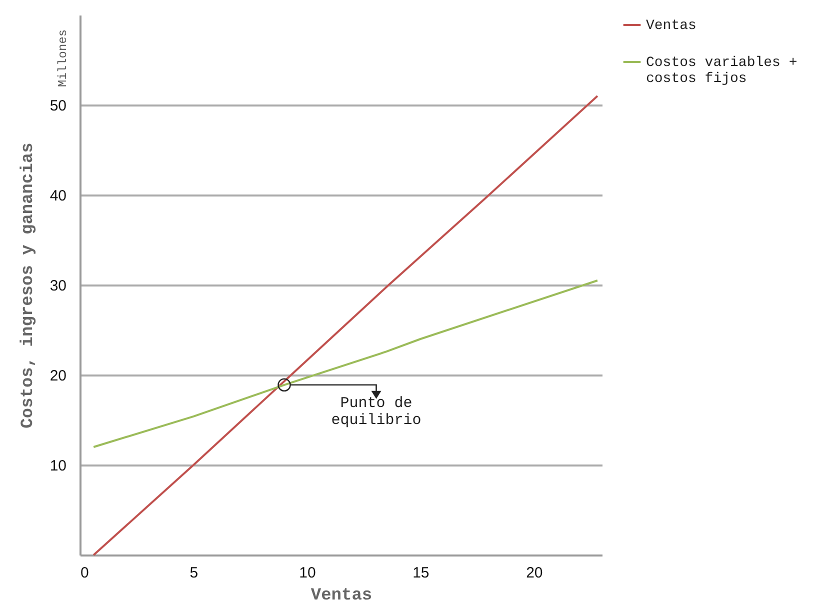  Describe the element at coordinates (671, 26) in the screenshot. I see `legend-label: Ventas` at that location.